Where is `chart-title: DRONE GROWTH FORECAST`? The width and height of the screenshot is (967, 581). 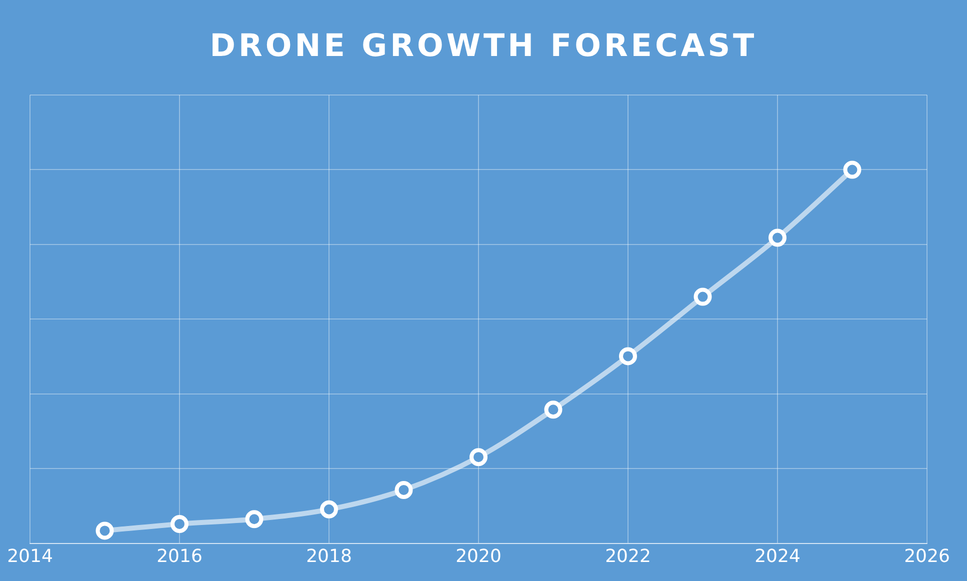 chart-title: DRONE GROWTH FORECAST is located at coordinates (483, 46).